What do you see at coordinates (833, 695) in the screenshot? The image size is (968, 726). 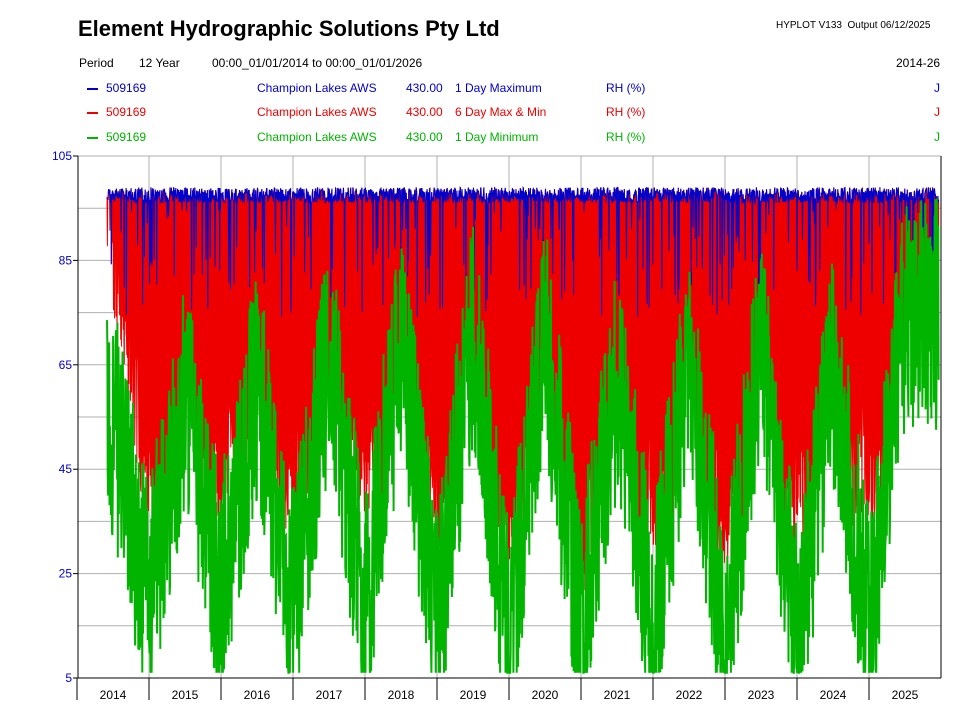 I see `x-tick-label: 2024` at bounding box center [833, 695].